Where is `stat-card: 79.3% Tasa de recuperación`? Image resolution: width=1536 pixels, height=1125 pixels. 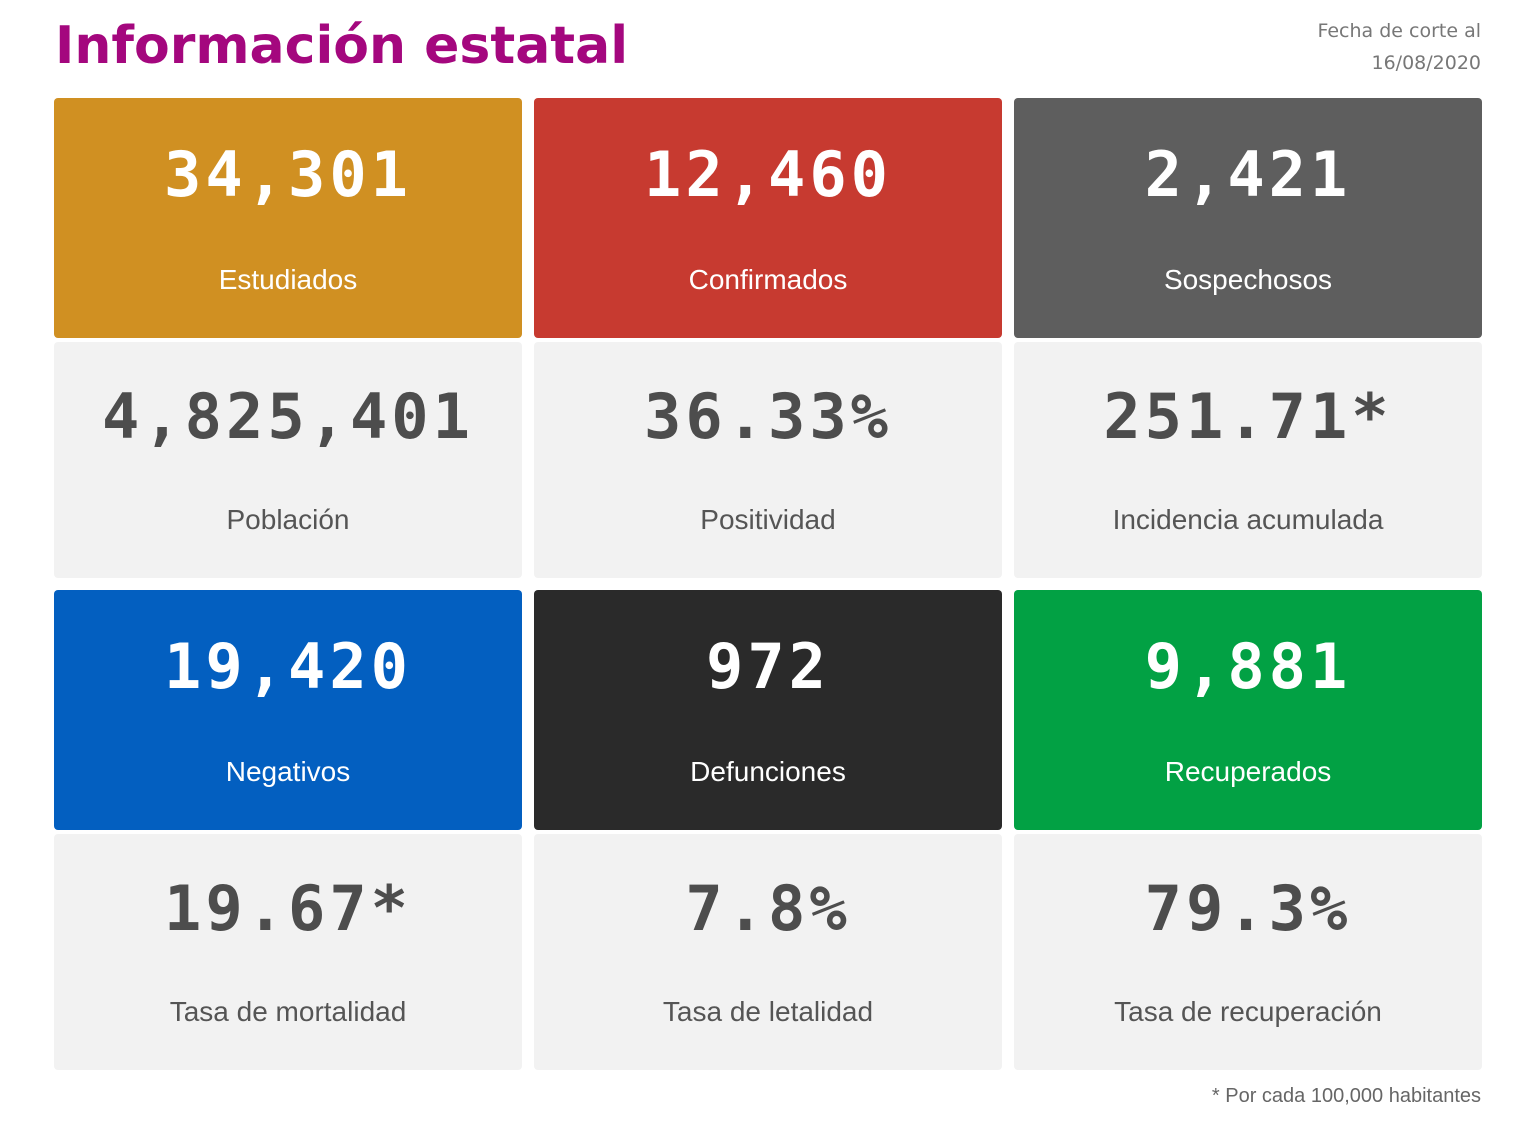 stat-card: 79.3% Tasa de recuperación is located at coordinates (1248, 952).